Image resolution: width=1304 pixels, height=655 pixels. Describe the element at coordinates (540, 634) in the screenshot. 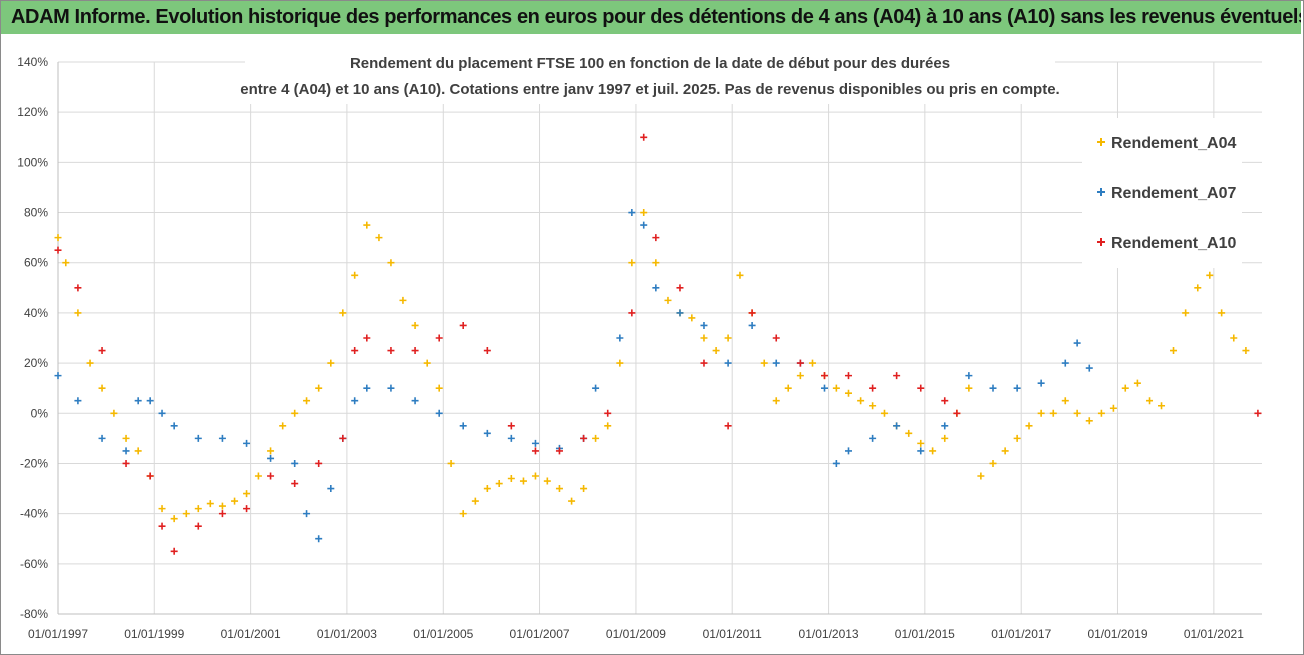

I see `x-tick-label: 01/01/2007` at that location.